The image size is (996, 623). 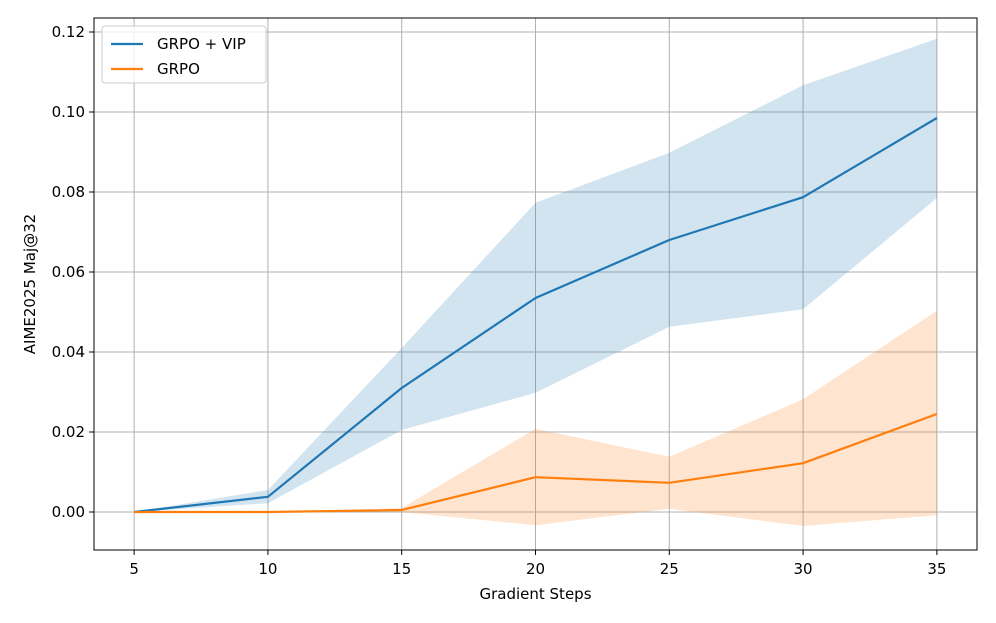 What do you see at coordinates (936, 569) in the screenshot?
I see `x-tick-label-6: 35` at bounding box center [936, 569].